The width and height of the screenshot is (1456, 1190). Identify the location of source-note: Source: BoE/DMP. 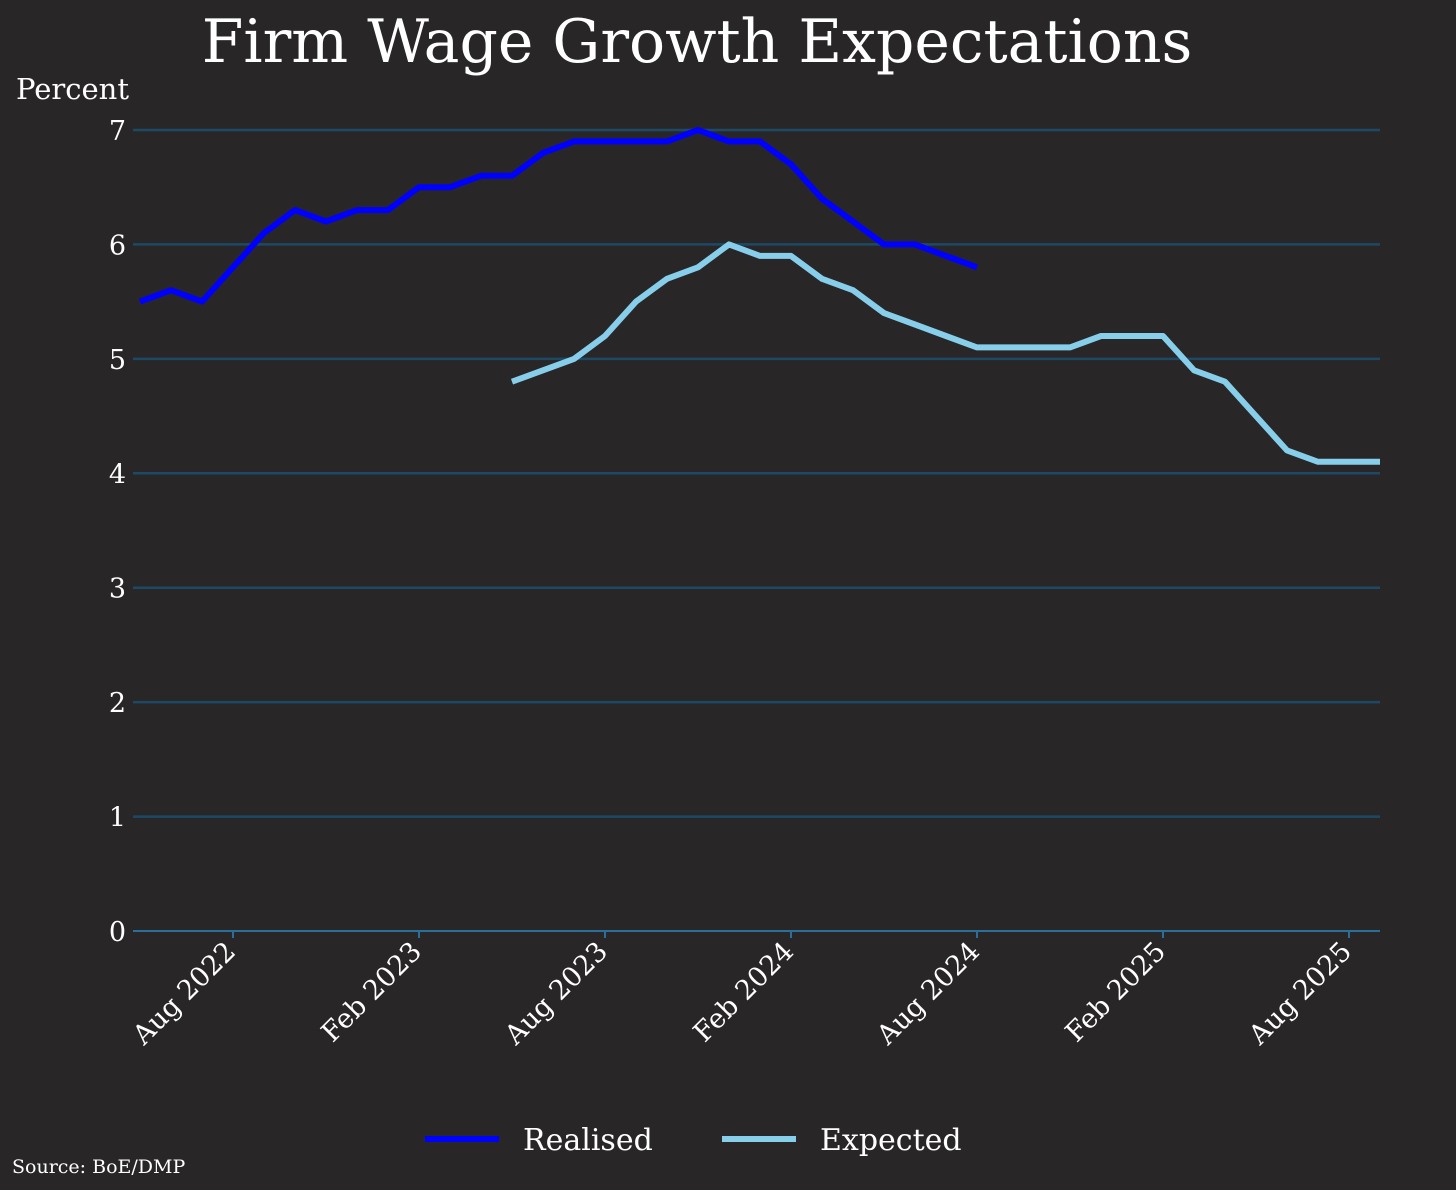
(98, 1167).